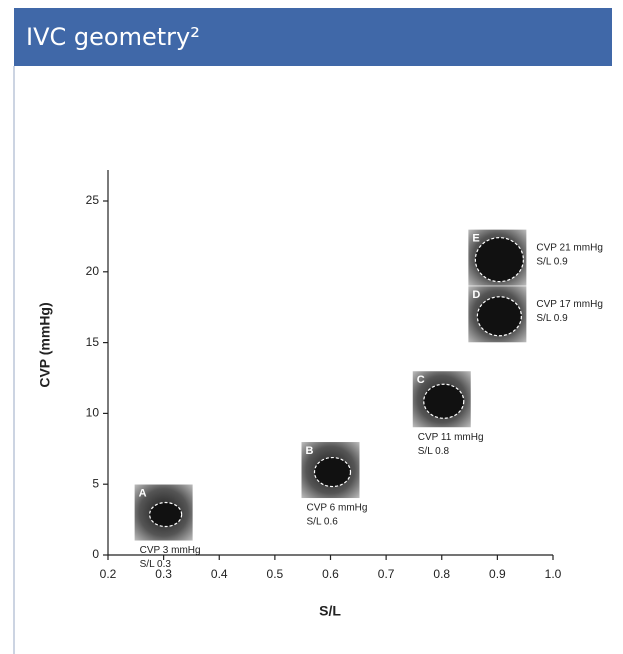 The height and width of the screenshot is (654, 623). Describe the element at coordinates (93, 271) in the screenshot. I see `y-tick-label: 20` at that location.